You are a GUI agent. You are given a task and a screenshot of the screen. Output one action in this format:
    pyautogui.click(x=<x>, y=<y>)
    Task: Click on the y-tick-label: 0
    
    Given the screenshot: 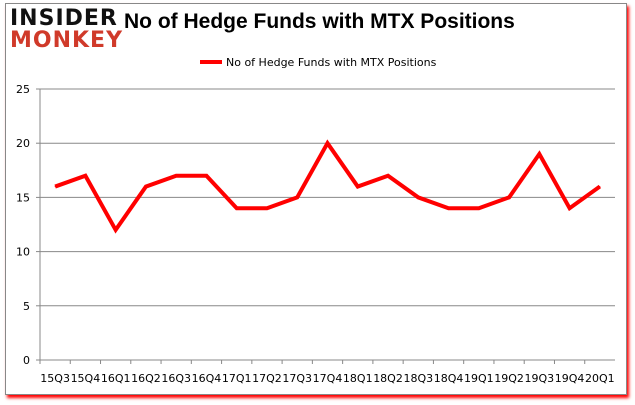 What is the action you would take?
    pyautogui.click(x=26, y=360)
    